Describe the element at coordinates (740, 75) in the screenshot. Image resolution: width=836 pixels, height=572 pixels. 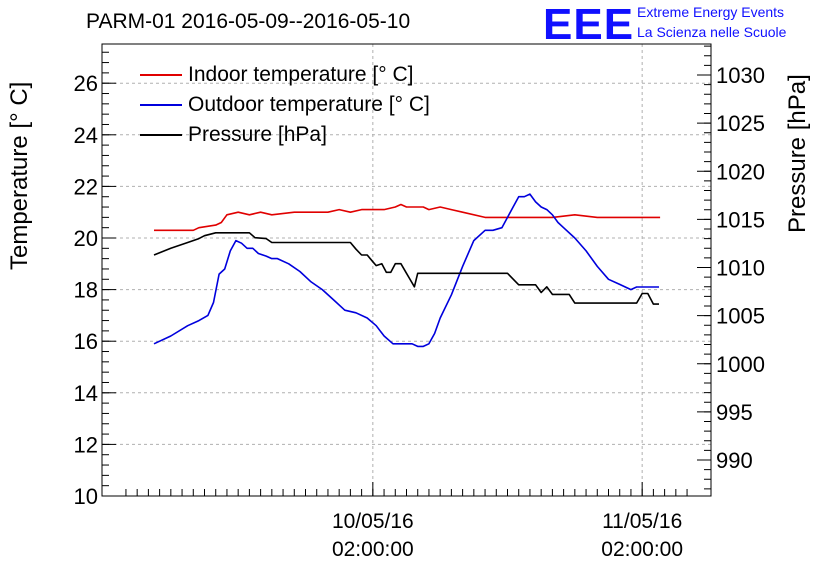
I see `y-right-tick-label: 1030` at that location.